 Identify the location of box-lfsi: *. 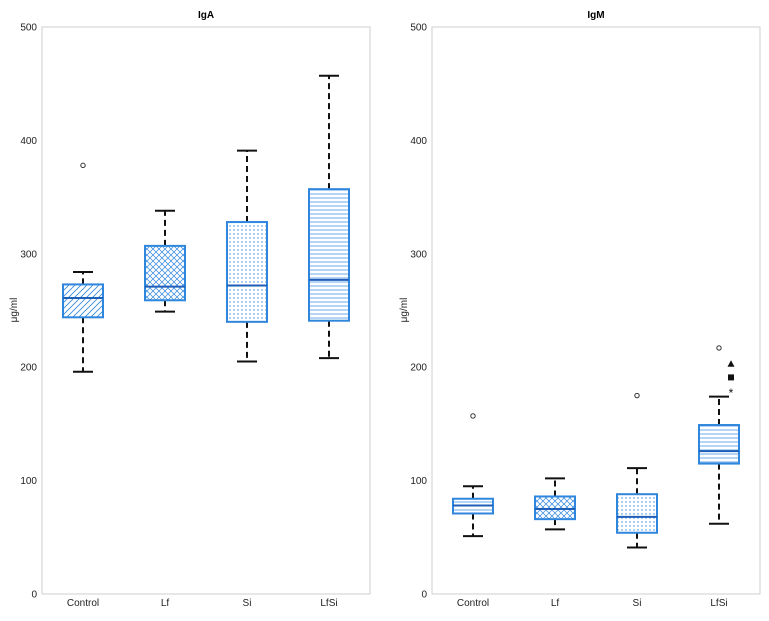
(719, 435).